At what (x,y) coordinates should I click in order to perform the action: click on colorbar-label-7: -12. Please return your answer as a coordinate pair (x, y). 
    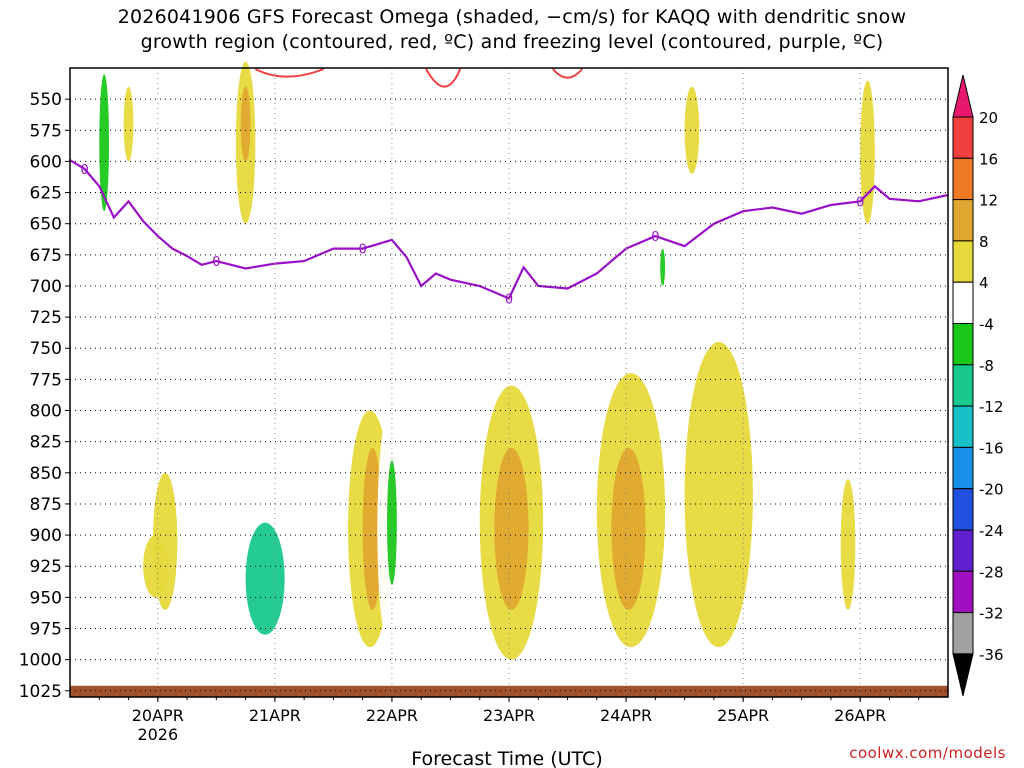
    Looking at the image, I should click on (991, 407).